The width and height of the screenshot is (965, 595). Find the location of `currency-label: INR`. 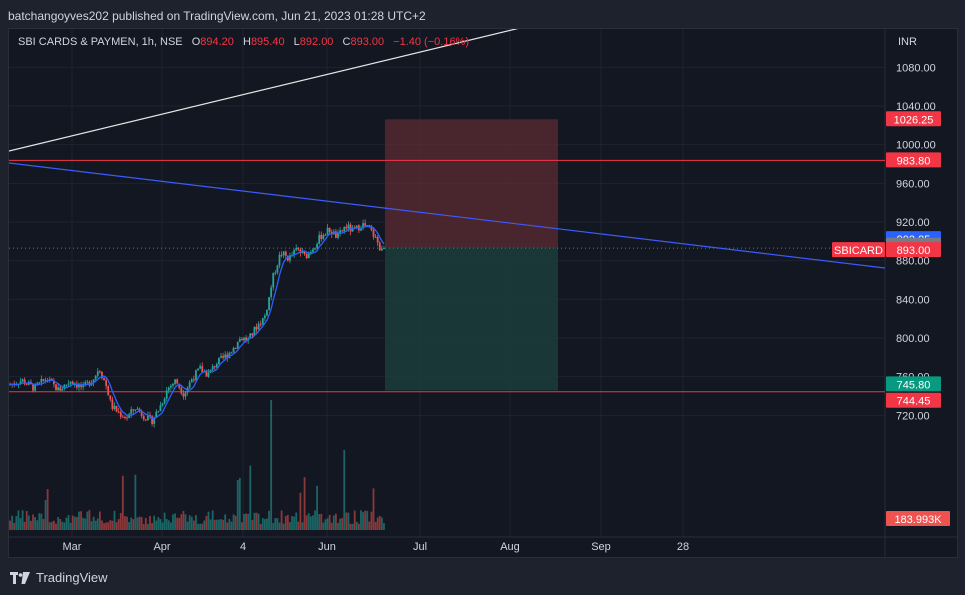

currency-label: INR is located at coordinates (907, 42).